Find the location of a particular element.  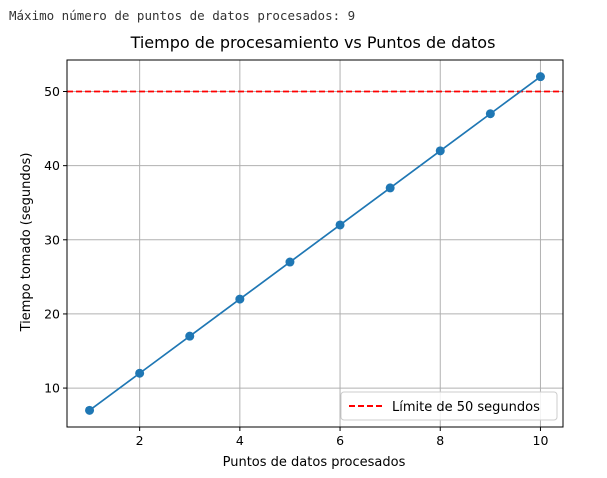

legend-label: Límite de 50 segundos is located at coordinates (466, 407).